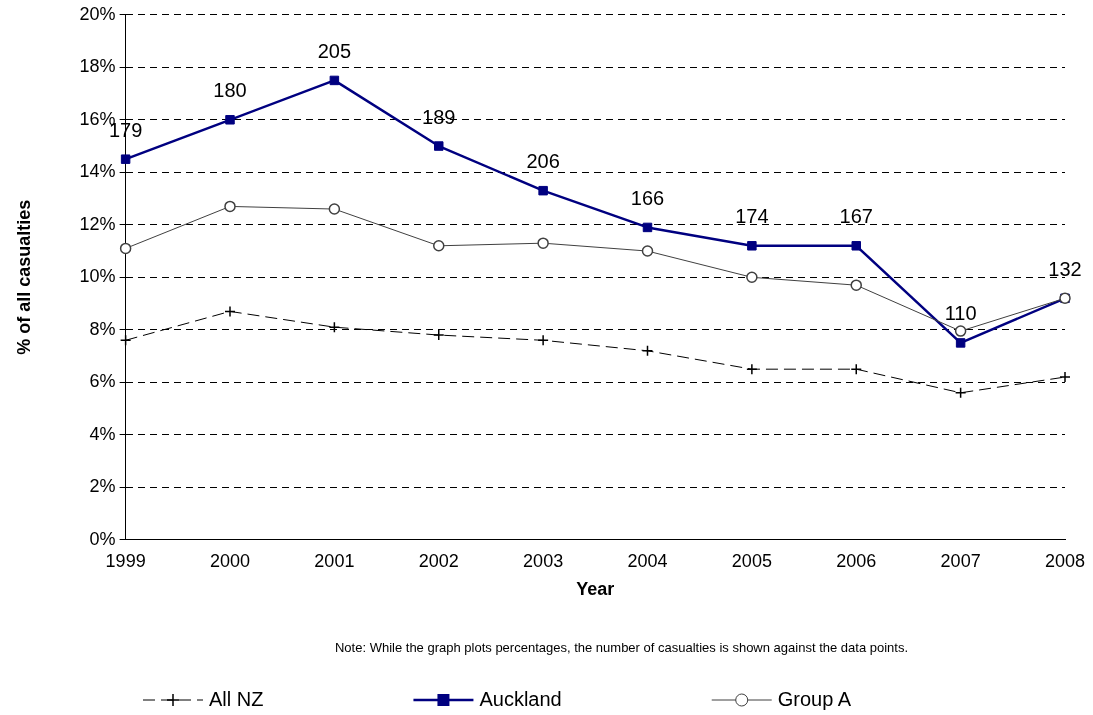 The height and width of the screenshot is (715, 1093). What do you see at coordinates (520, 698) in the screenshot?
I see `legend-label: Auckland` at bounding box center [520, 698].